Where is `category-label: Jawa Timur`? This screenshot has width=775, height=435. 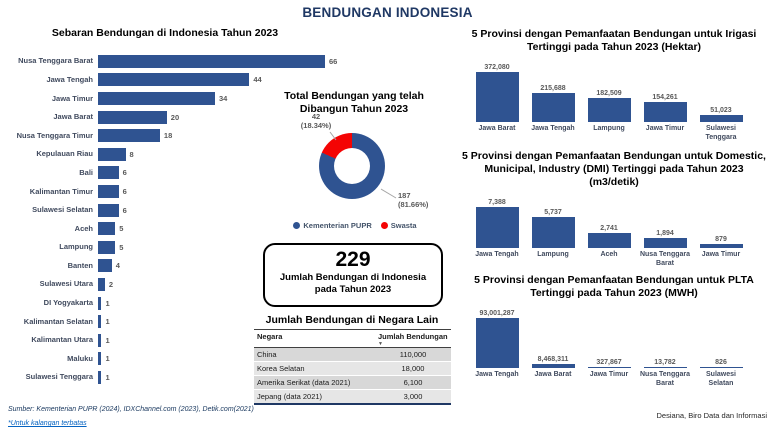
category-label: Jawa Timur is located at coordinates (665, 129).